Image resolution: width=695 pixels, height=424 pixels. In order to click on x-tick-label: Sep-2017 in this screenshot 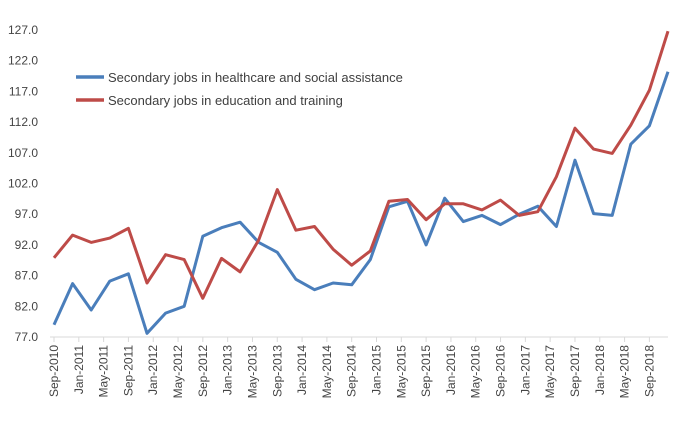, I will do `click(575, 371)`.